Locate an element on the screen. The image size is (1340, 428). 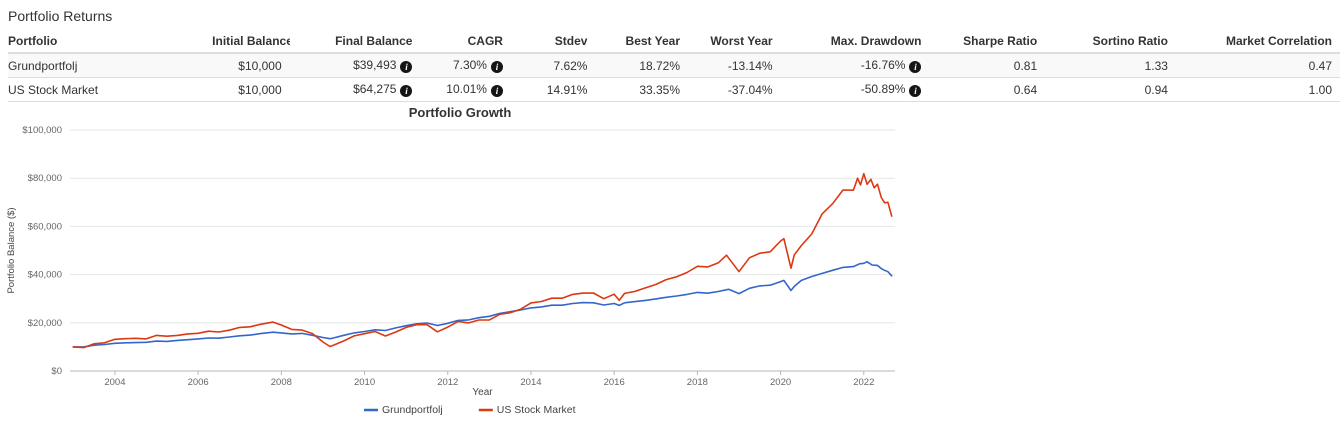
table-cell: 10.01% i is located at coordinates (465, 89).